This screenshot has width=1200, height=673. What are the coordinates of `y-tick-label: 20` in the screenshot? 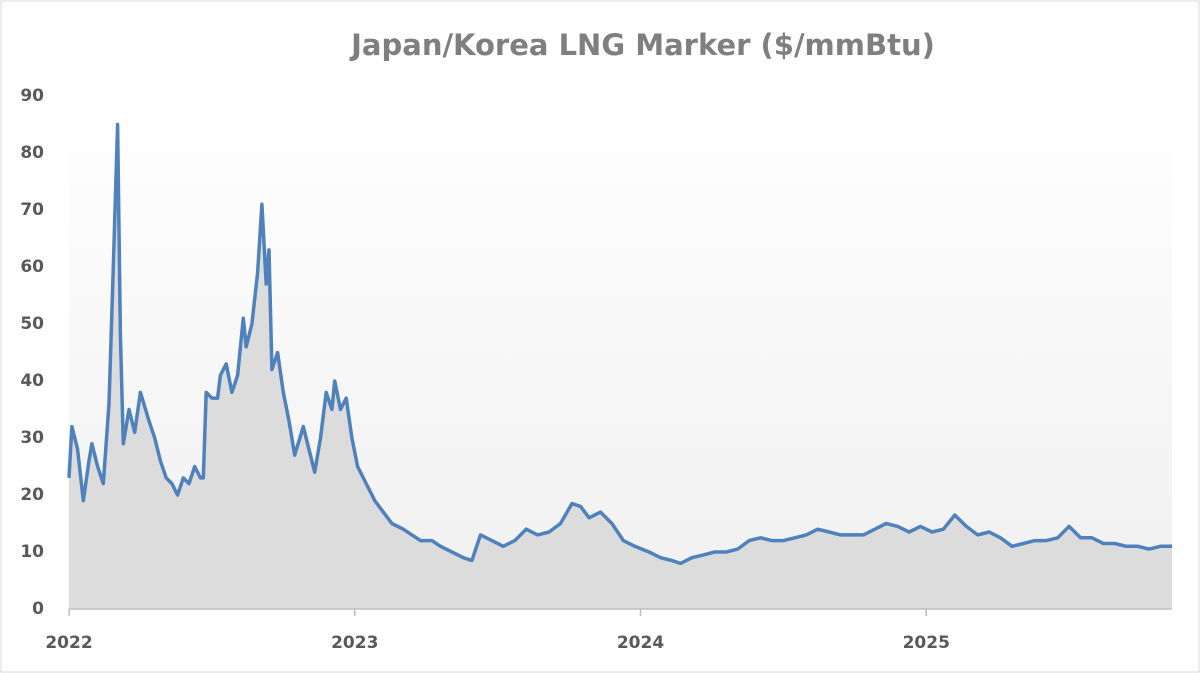 It's located at (32, 495).